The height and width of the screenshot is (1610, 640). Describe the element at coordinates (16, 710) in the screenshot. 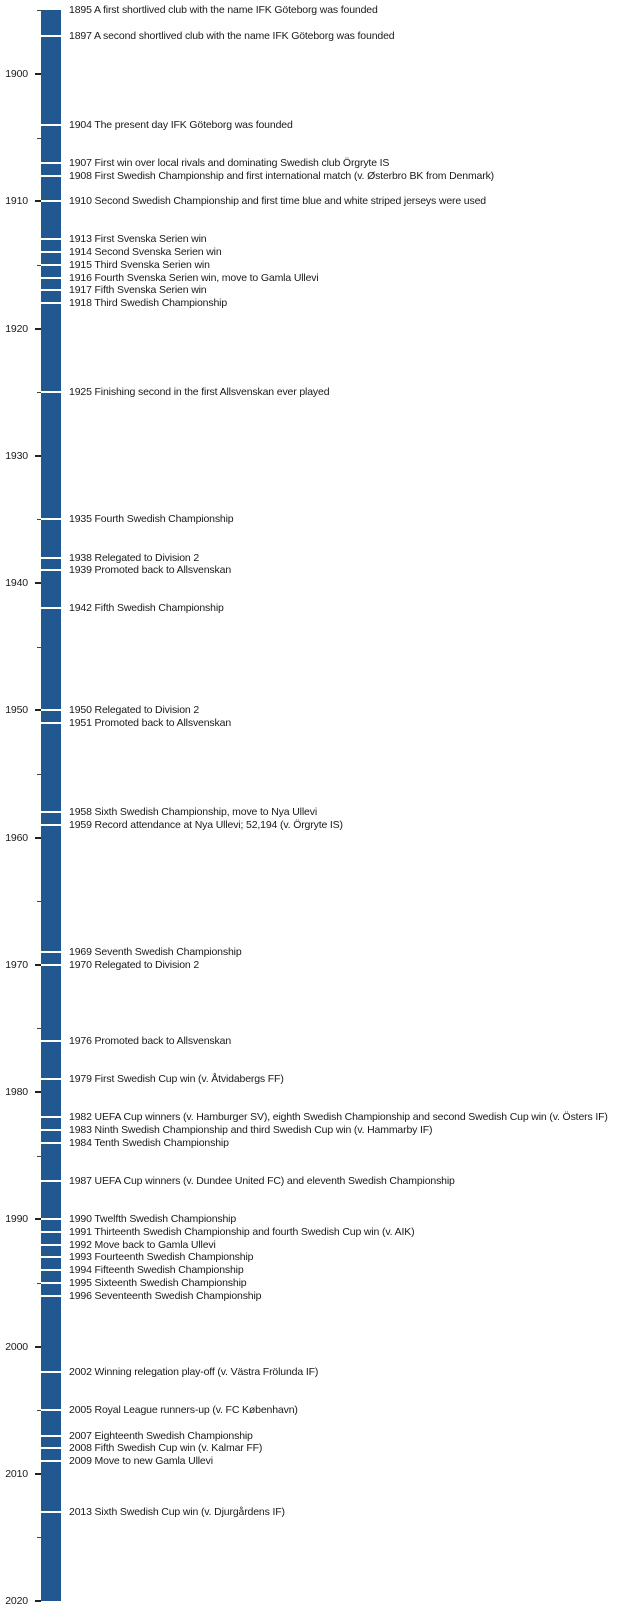

I see `axis-year-label: 1950` at that location.